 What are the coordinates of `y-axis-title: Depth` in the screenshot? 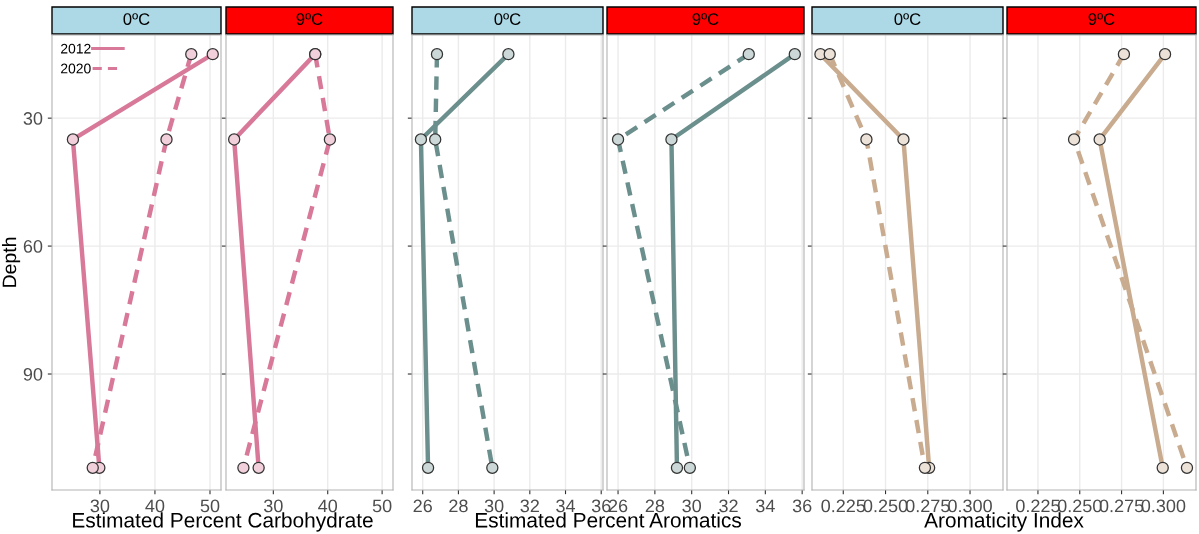 It's located at (11, 262).